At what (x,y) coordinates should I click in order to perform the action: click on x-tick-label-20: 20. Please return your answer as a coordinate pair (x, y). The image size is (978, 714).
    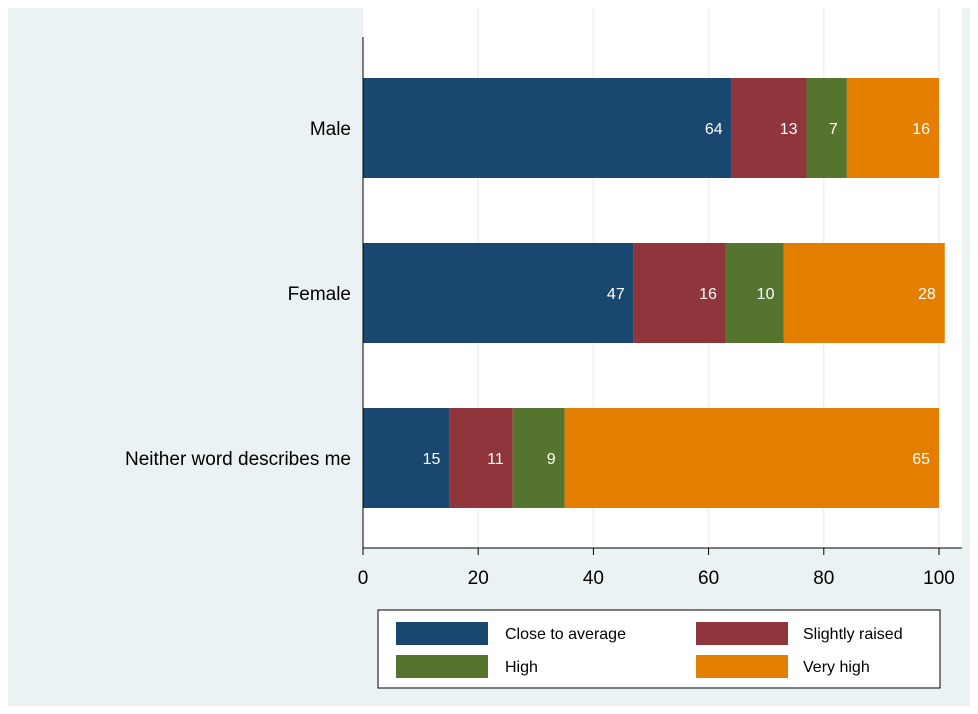
    Looking at the image, I should click on (478, 578).